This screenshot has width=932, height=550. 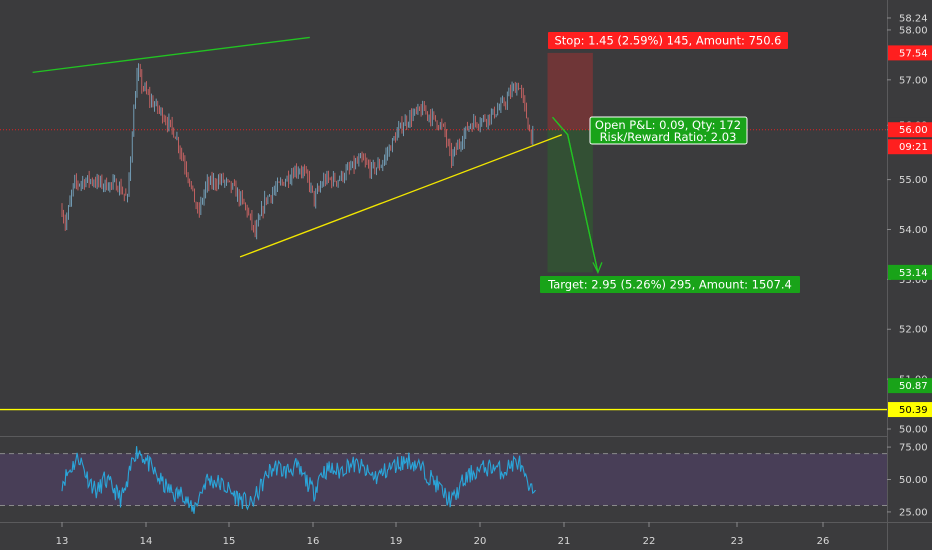 What do you see at coordinates (668, 137) in the screenshot?
I see `risk-reward-label: Risk/Reward Ratio: 2.03` at bounding box center [668, 137].